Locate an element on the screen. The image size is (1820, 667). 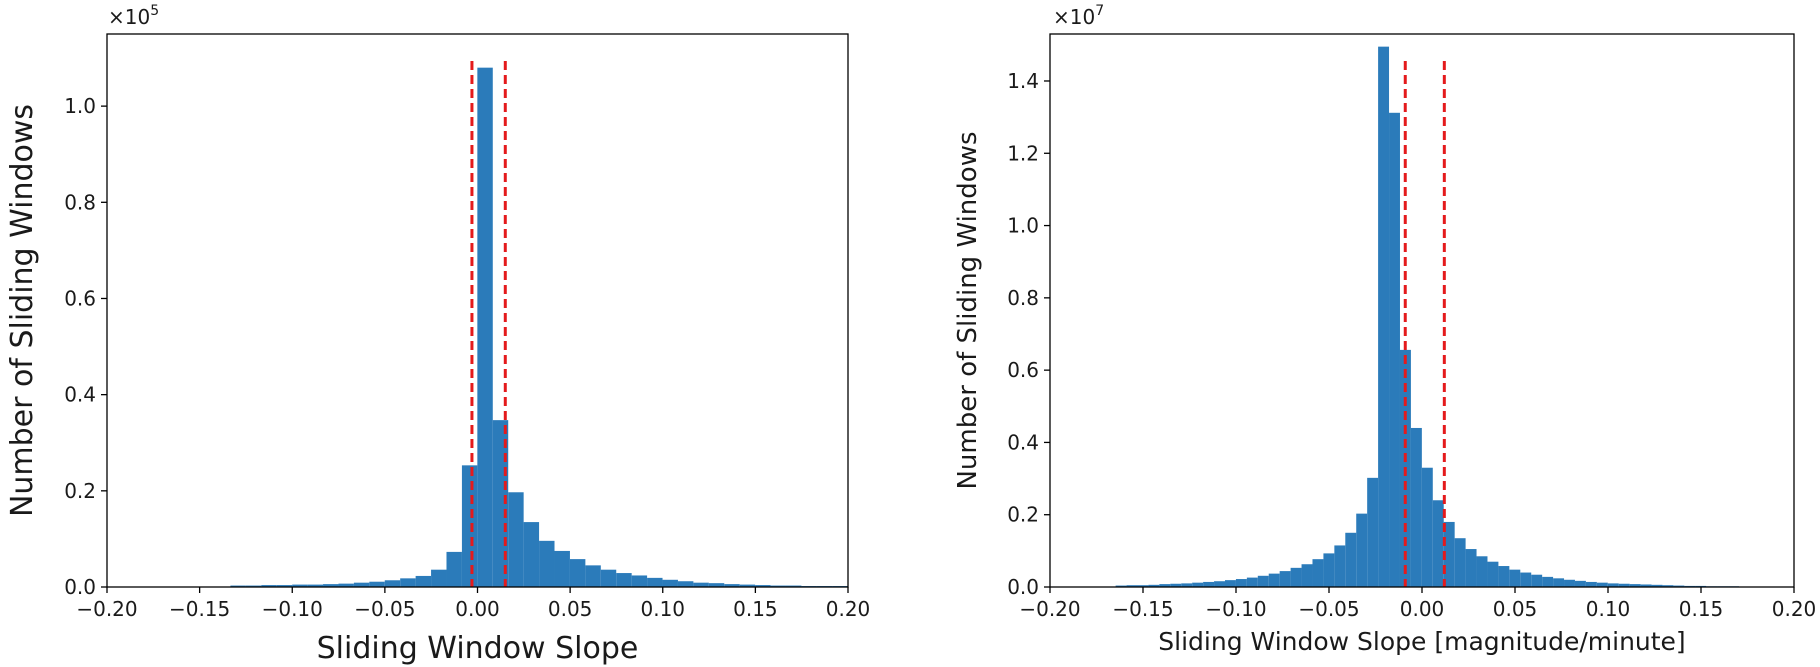
y-axis-multiplier: ×10⁵ is located at coordinates (133, 16).